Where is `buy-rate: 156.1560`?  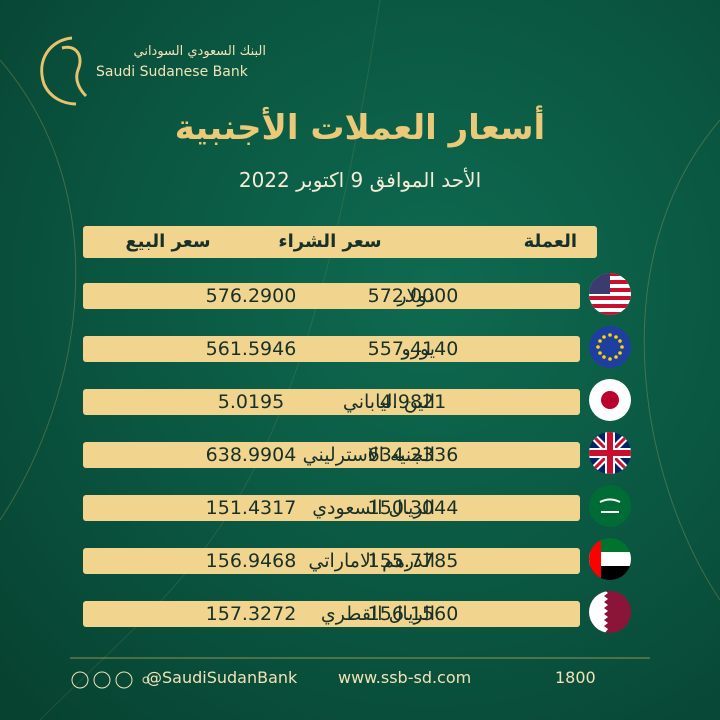 buy-rate: 156.1560 is located at coordinates (413, 614).